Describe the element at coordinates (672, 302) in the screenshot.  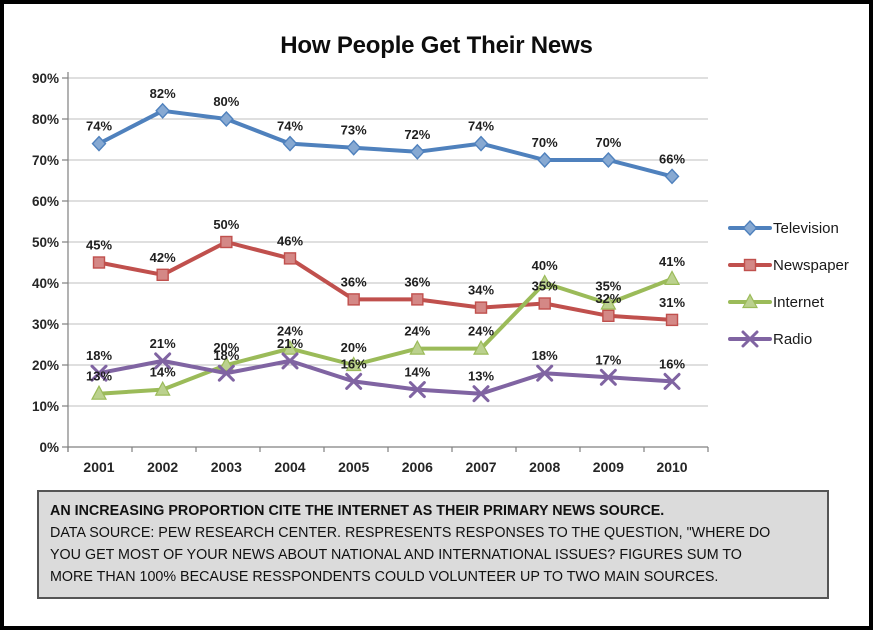
I see `svg-text: 31%` at that location.